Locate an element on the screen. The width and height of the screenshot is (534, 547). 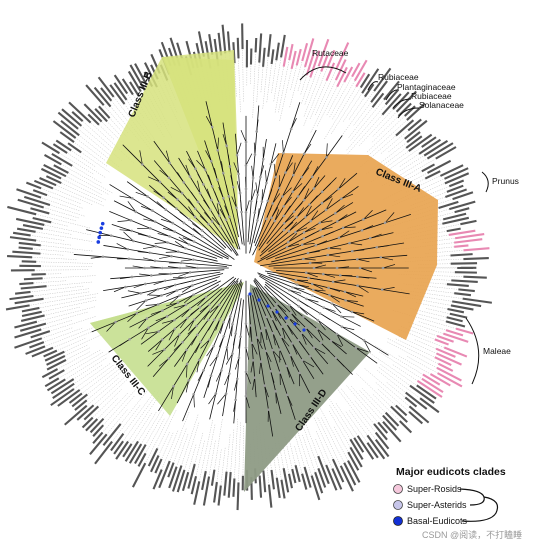
eudicots-bracket is located at coordinates (480, 509).